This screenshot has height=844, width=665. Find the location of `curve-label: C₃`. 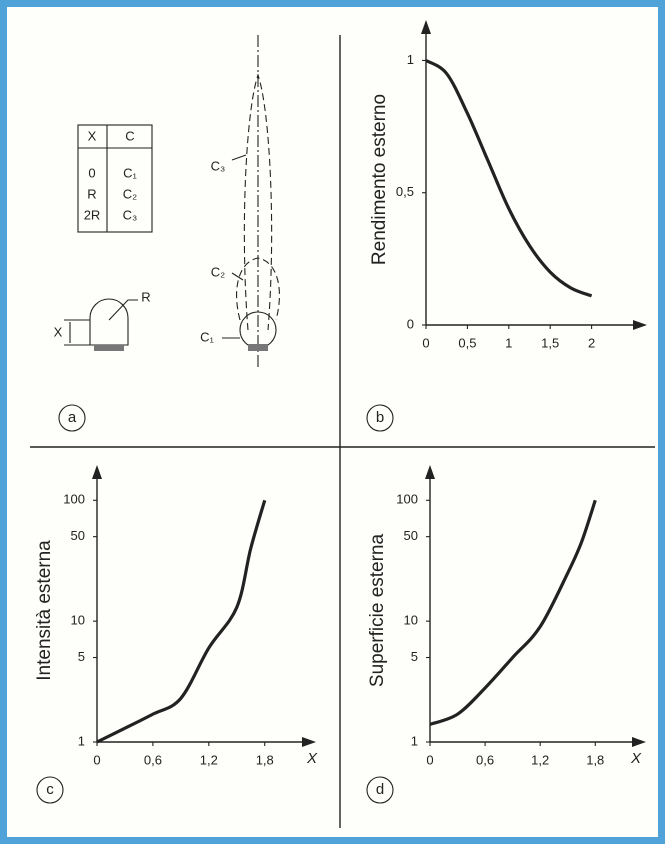

curve-label: C₃ is located at coordinates (218, 165).